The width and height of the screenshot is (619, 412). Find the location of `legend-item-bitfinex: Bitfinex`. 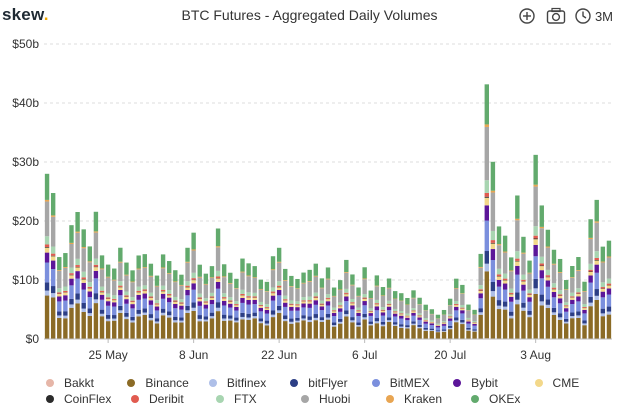

legend-item-bitfinex: Bitfinex is located at coordinates (243, 383).